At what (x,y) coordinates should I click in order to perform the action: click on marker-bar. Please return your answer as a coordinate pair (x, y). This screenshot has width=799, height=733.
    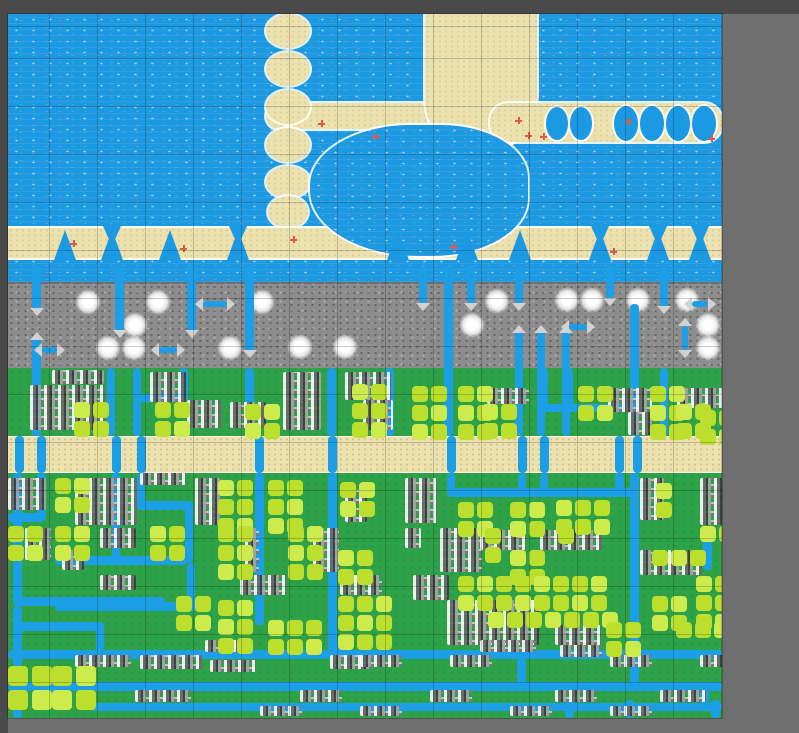
    Looking at the image, I should click on (322, 123).